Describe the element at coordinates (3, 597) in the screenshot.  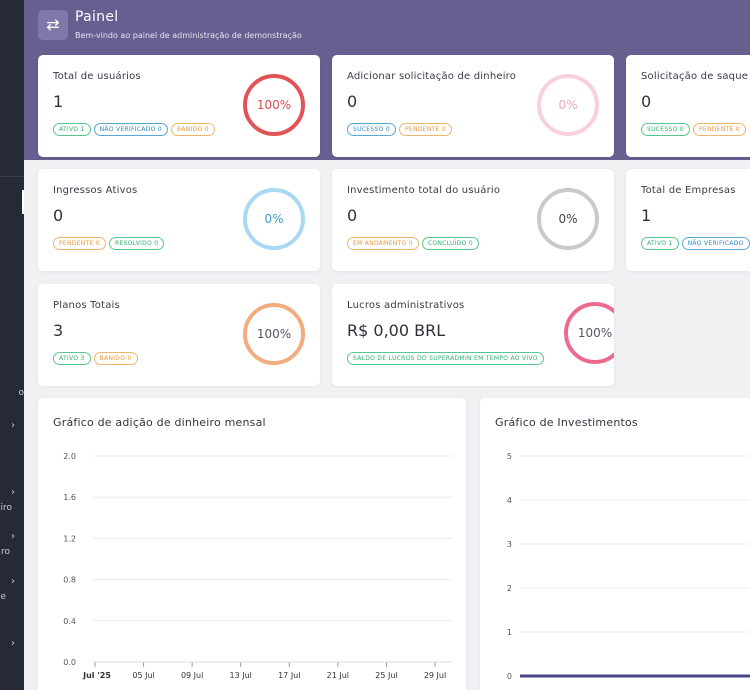
I see `sidebar-item-label: e` at that location.